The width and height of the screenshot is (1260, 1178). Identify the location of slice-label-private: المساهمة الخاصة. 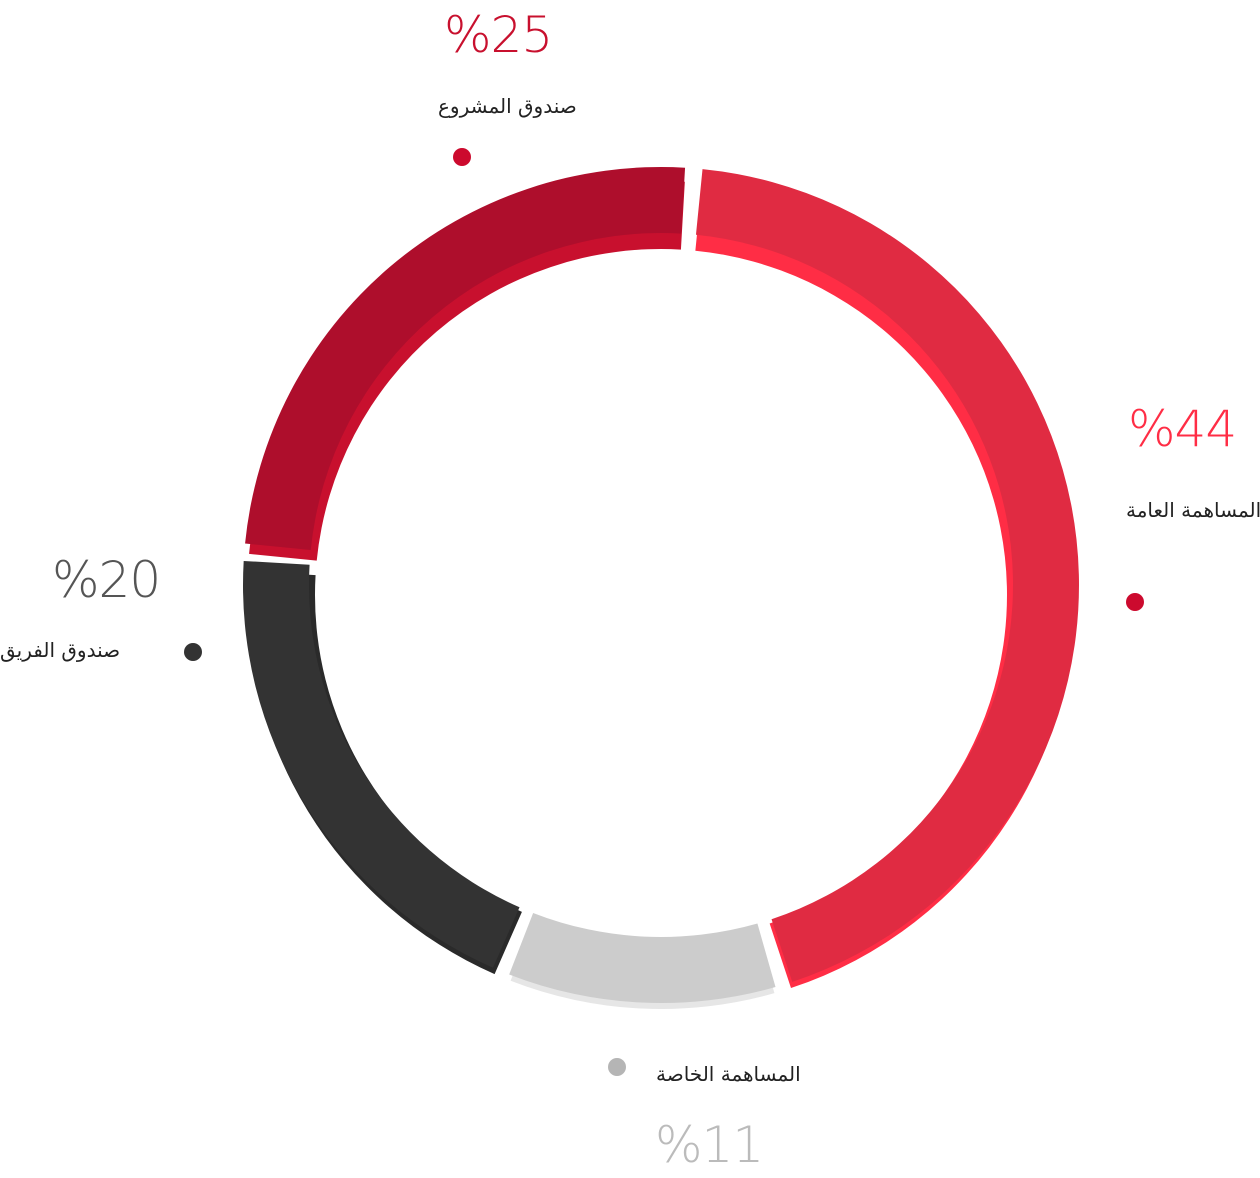
(728, 1074).